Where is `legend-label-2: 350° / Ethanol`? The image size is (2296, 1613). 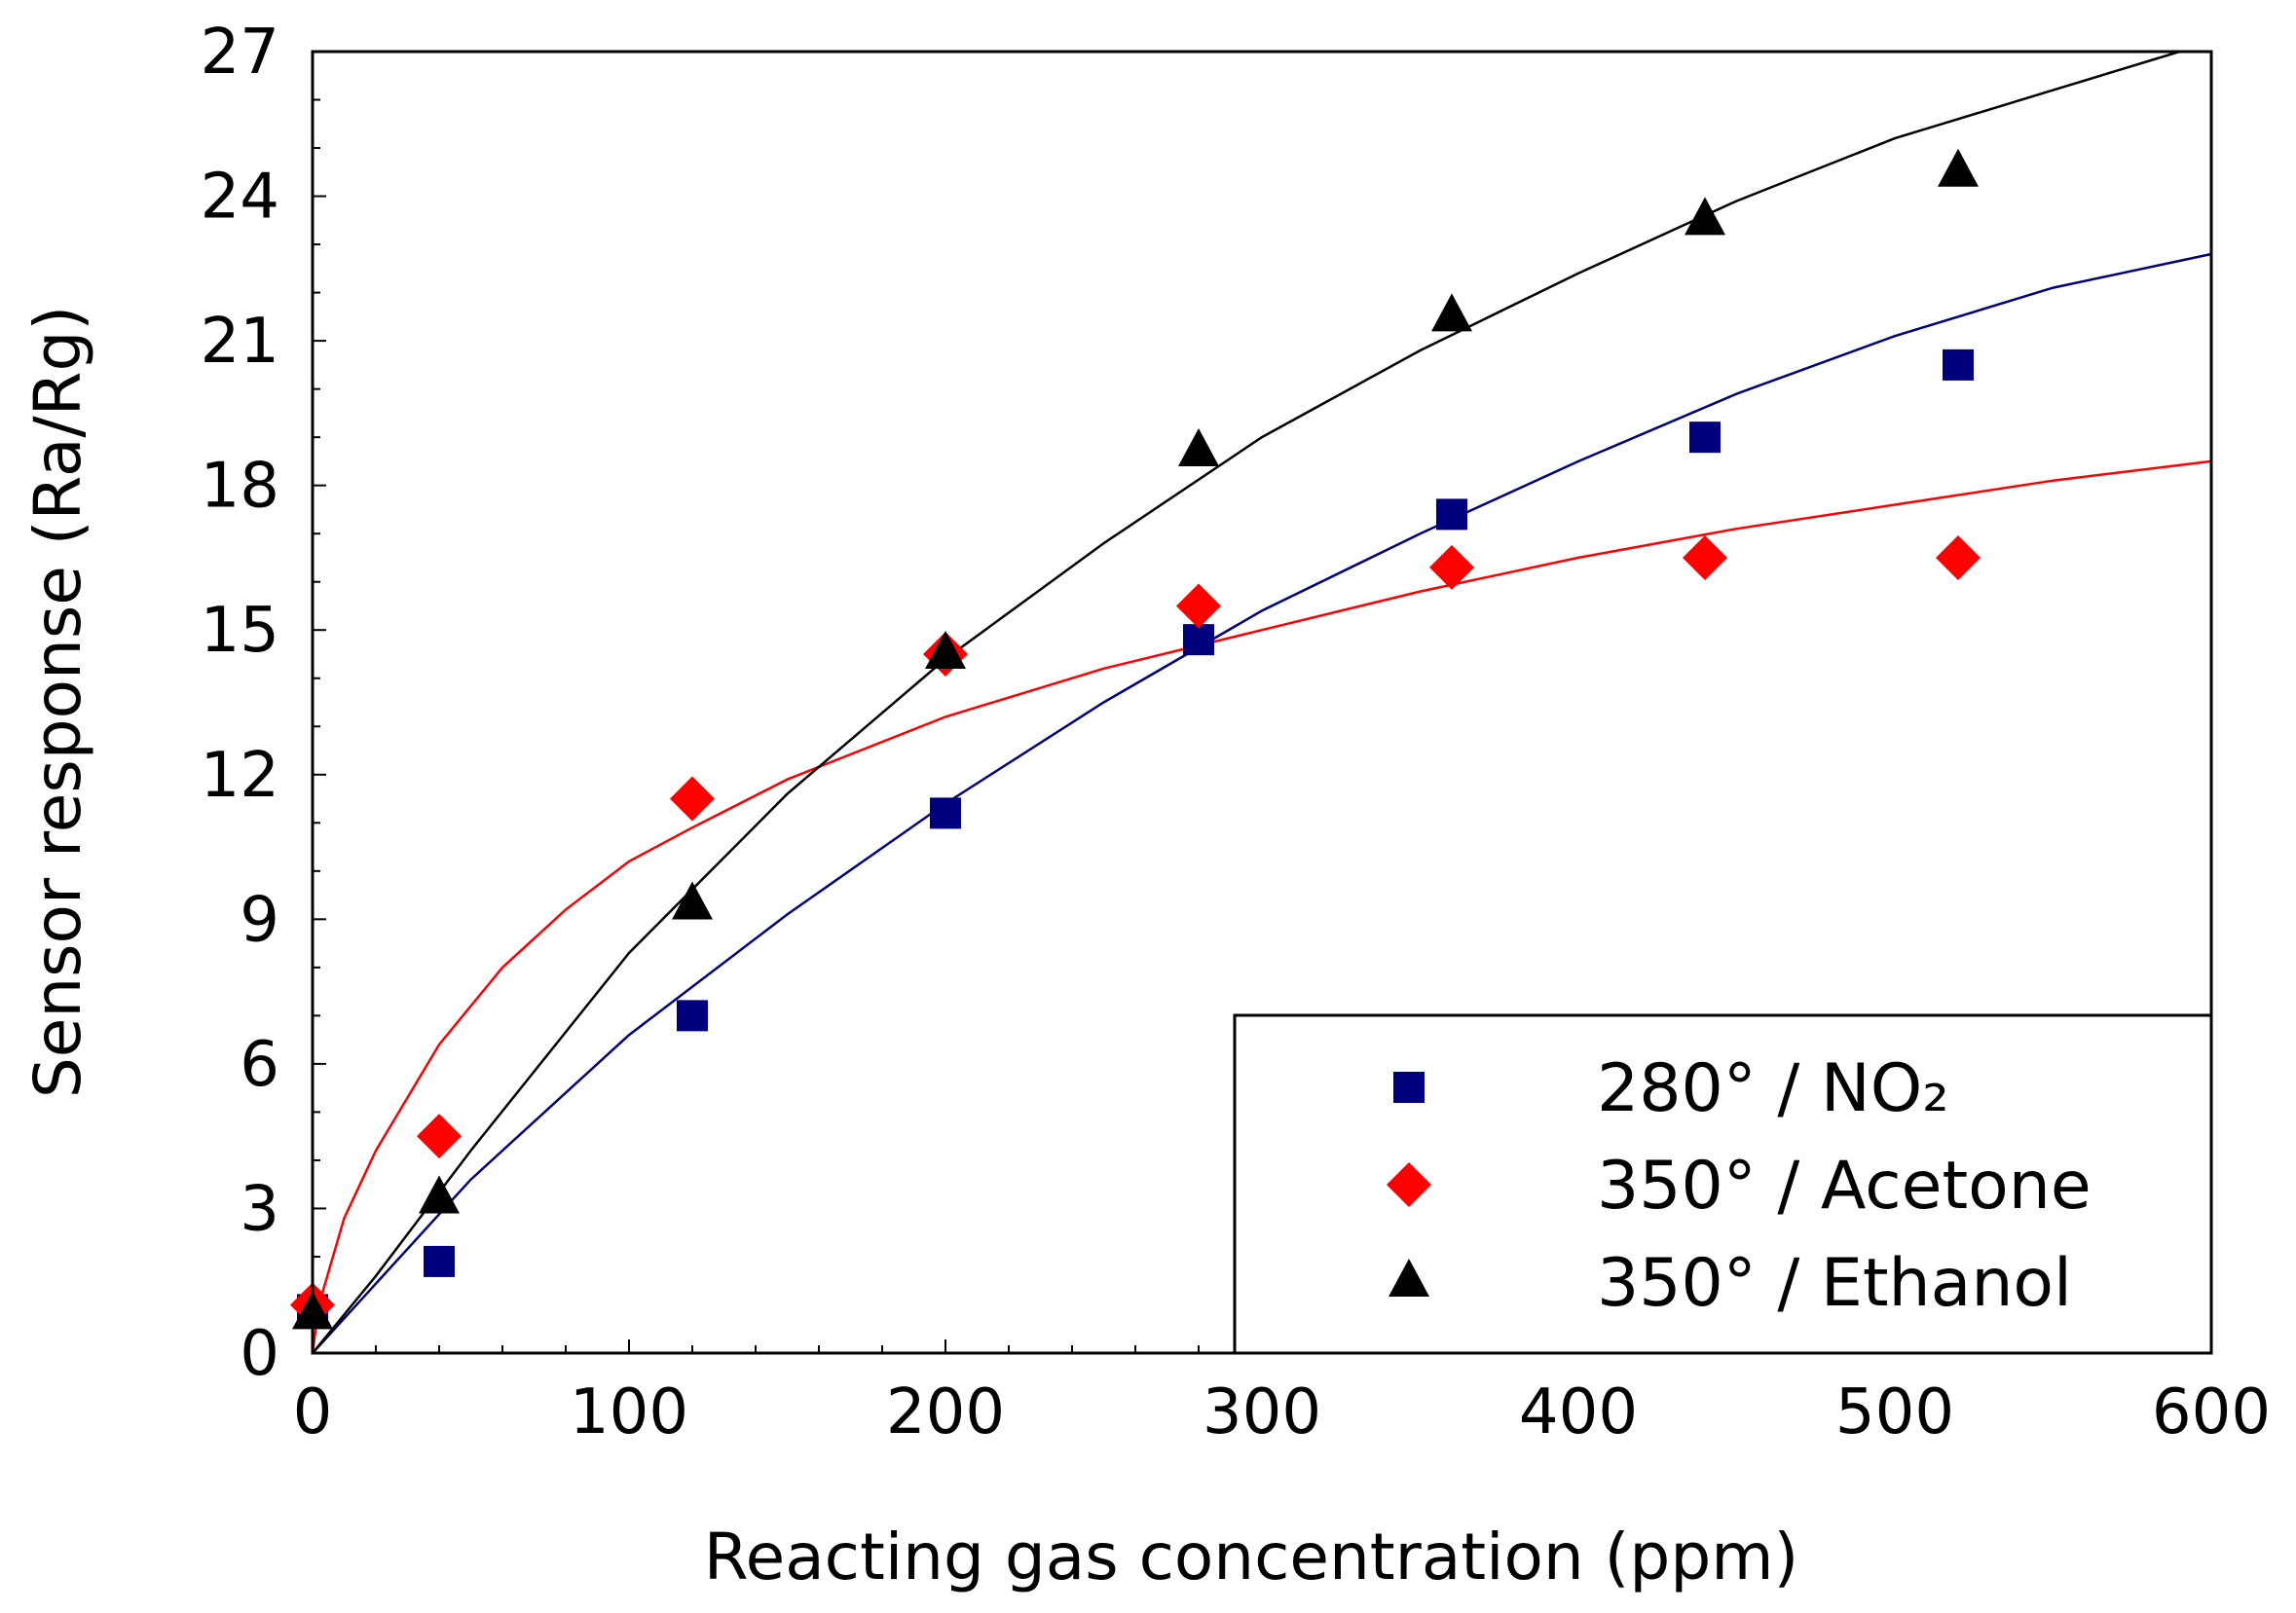 legend-label-2: 350° / Ethanol is located at coordinates (1834, 1283).